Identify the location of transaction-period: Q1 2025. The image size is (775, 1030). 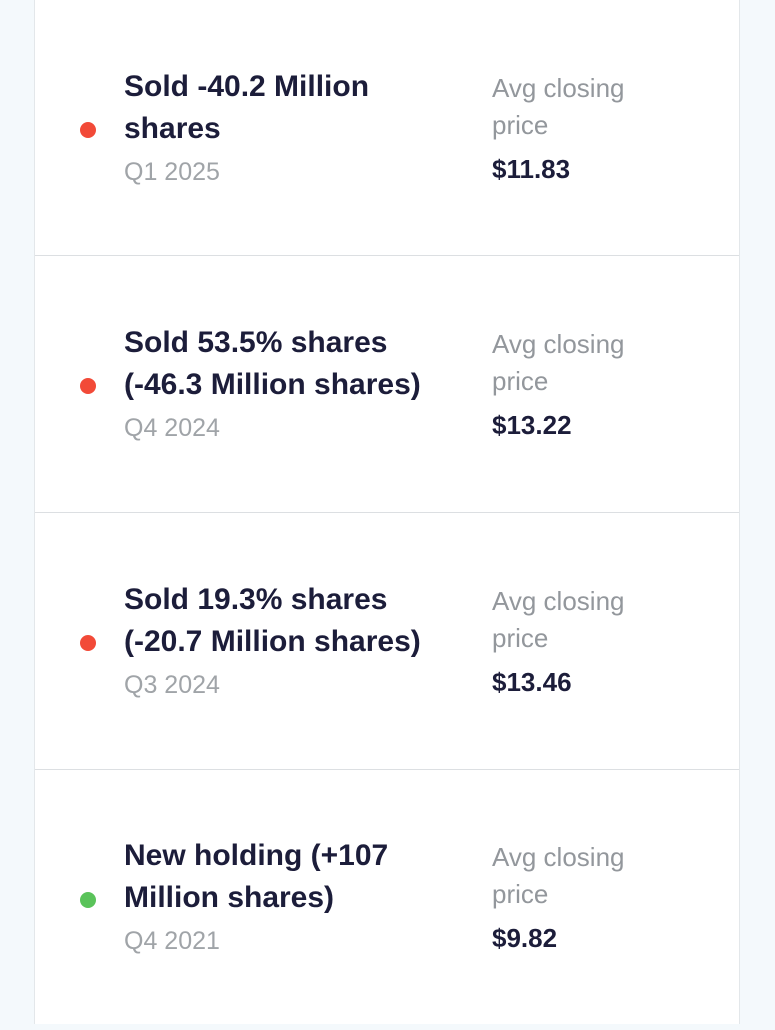
(172, 172).